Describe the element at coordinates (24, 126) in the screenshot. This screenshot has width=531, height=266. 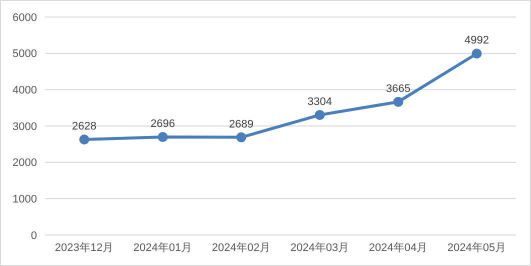
I see `y-tick-label: 3000` at that location.